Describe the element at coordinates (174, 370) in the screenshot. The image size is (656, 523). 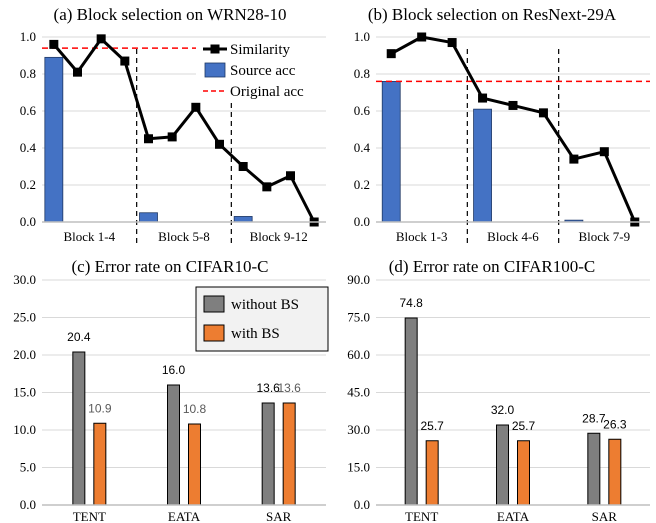
I see `data-label: 16.0` at that location.